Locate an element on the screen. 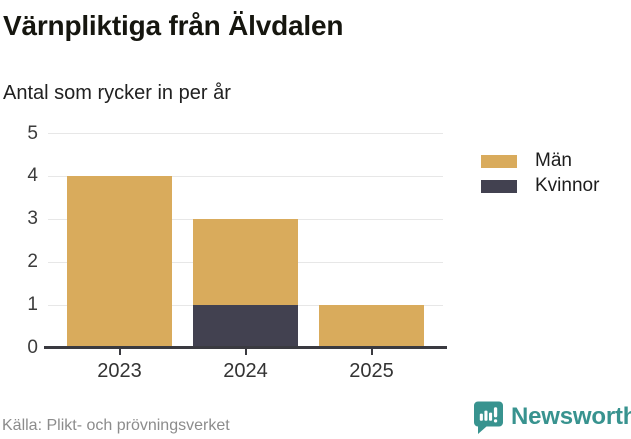 The image size is (631, 439). legend-label-man: Män is located at coordinates (553, 160).